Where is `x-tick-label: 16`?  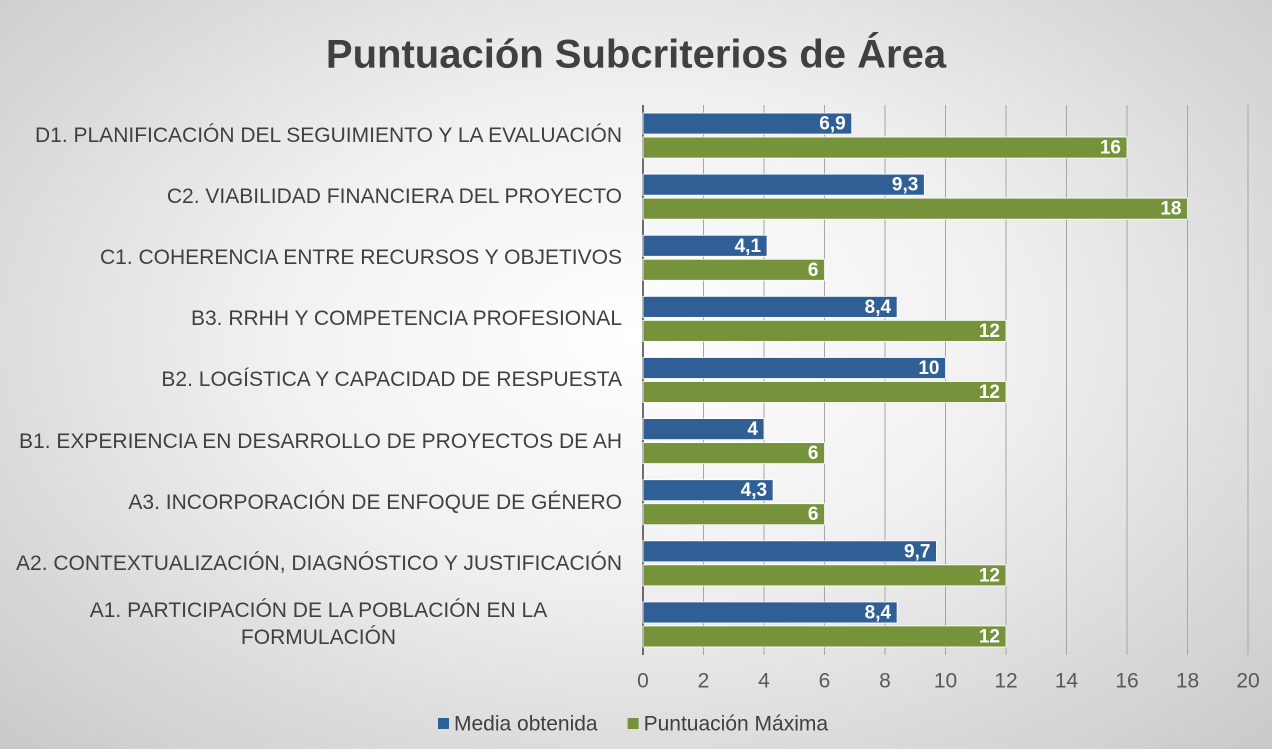 x-tick-label: 16 is located at coordinates (1126, 681).